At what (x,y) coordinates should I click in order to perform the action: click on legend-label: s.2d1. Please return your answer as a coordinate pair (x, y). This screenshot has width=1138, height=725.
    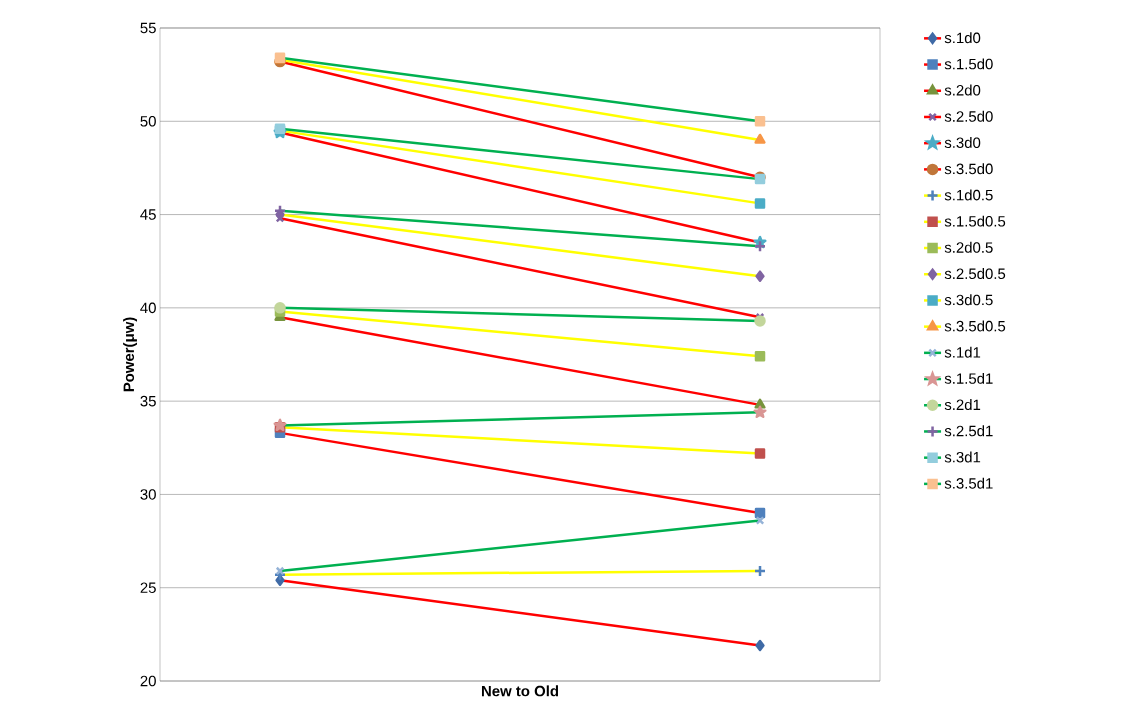
    Looking at the image, I should click on (962, 405).